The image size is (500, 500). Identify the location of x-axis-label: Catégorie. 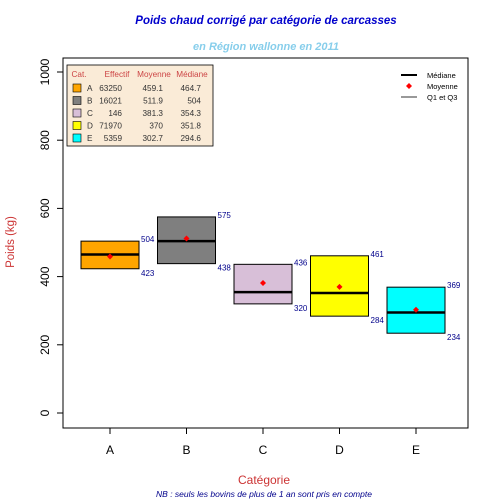
(264, 480).